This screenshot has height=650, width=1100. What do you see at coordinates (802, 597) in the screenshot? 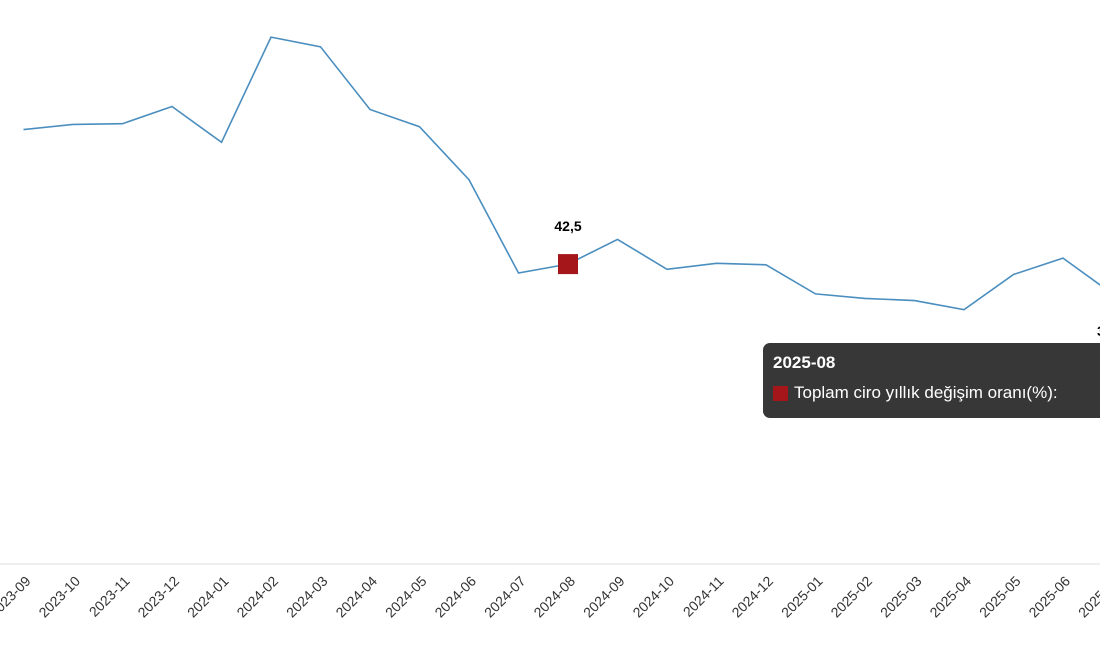
I see `x-tick-label: 2025-01` at bounding box center [802, 597].